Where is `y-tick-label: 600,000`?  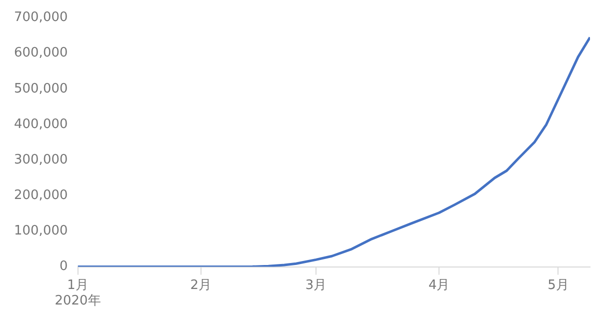 y-tick-label: 600,000 is located at coordinates (41, 53).